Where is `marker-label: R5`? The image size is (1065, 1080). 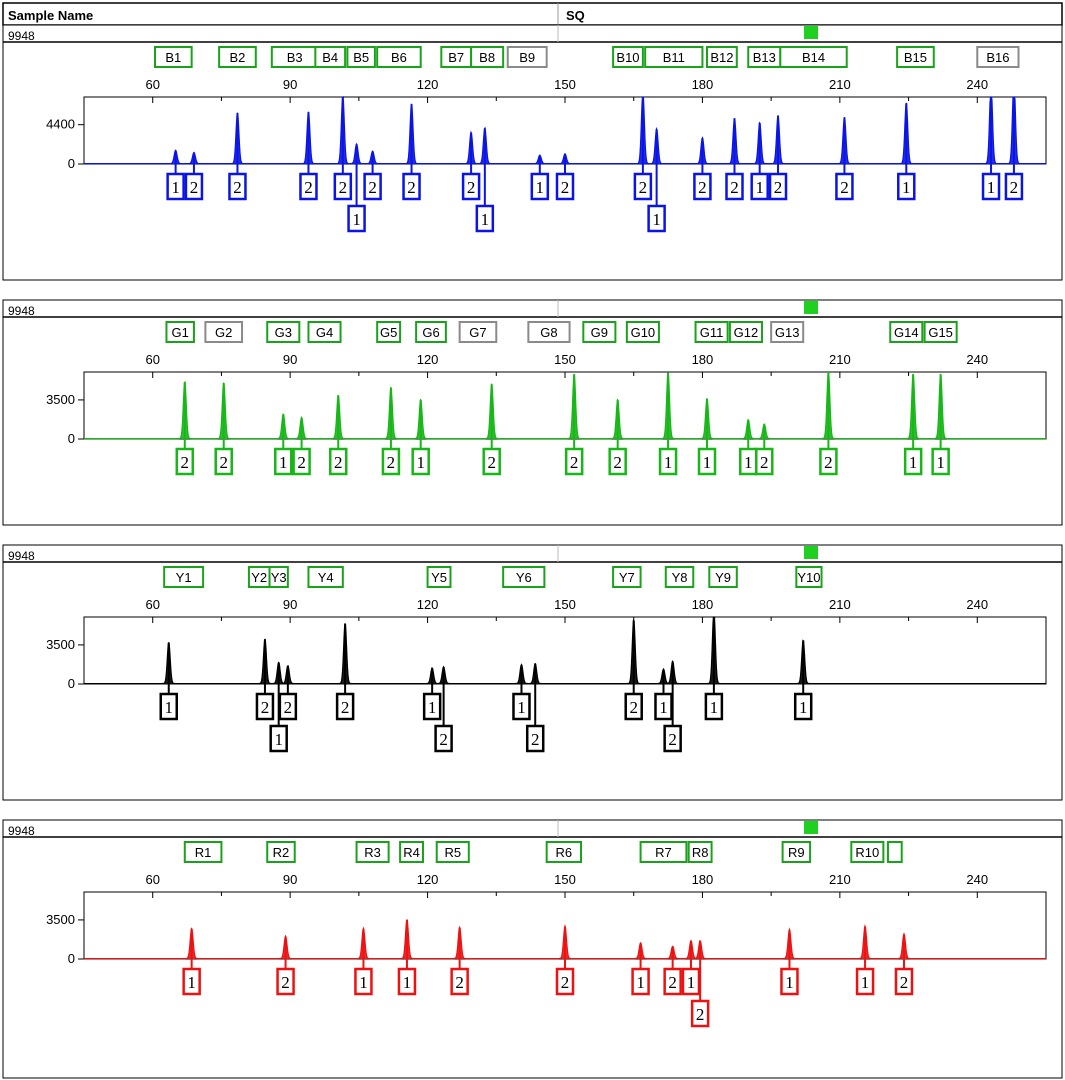
marker-label: R5 is located at coordinates (452, 852).